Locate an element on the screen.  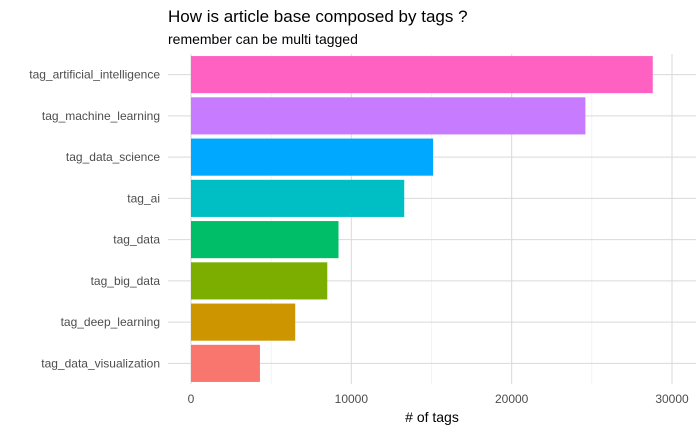
bar-tag-machine-learning is located at coordinates (388, 116).